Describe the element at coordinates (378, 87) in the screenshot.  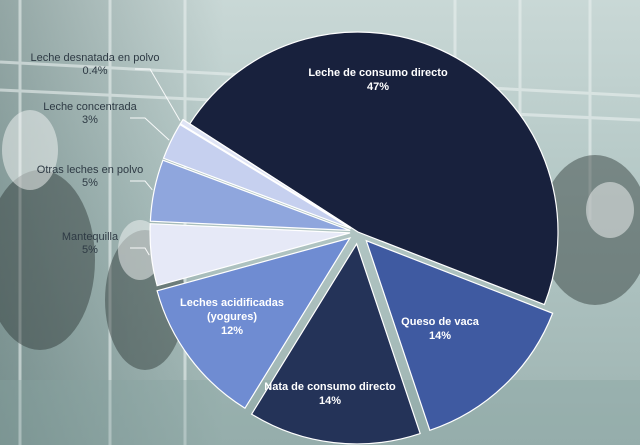
I see `slice-value-leche-de-consumo-directo: 47%` at that location.